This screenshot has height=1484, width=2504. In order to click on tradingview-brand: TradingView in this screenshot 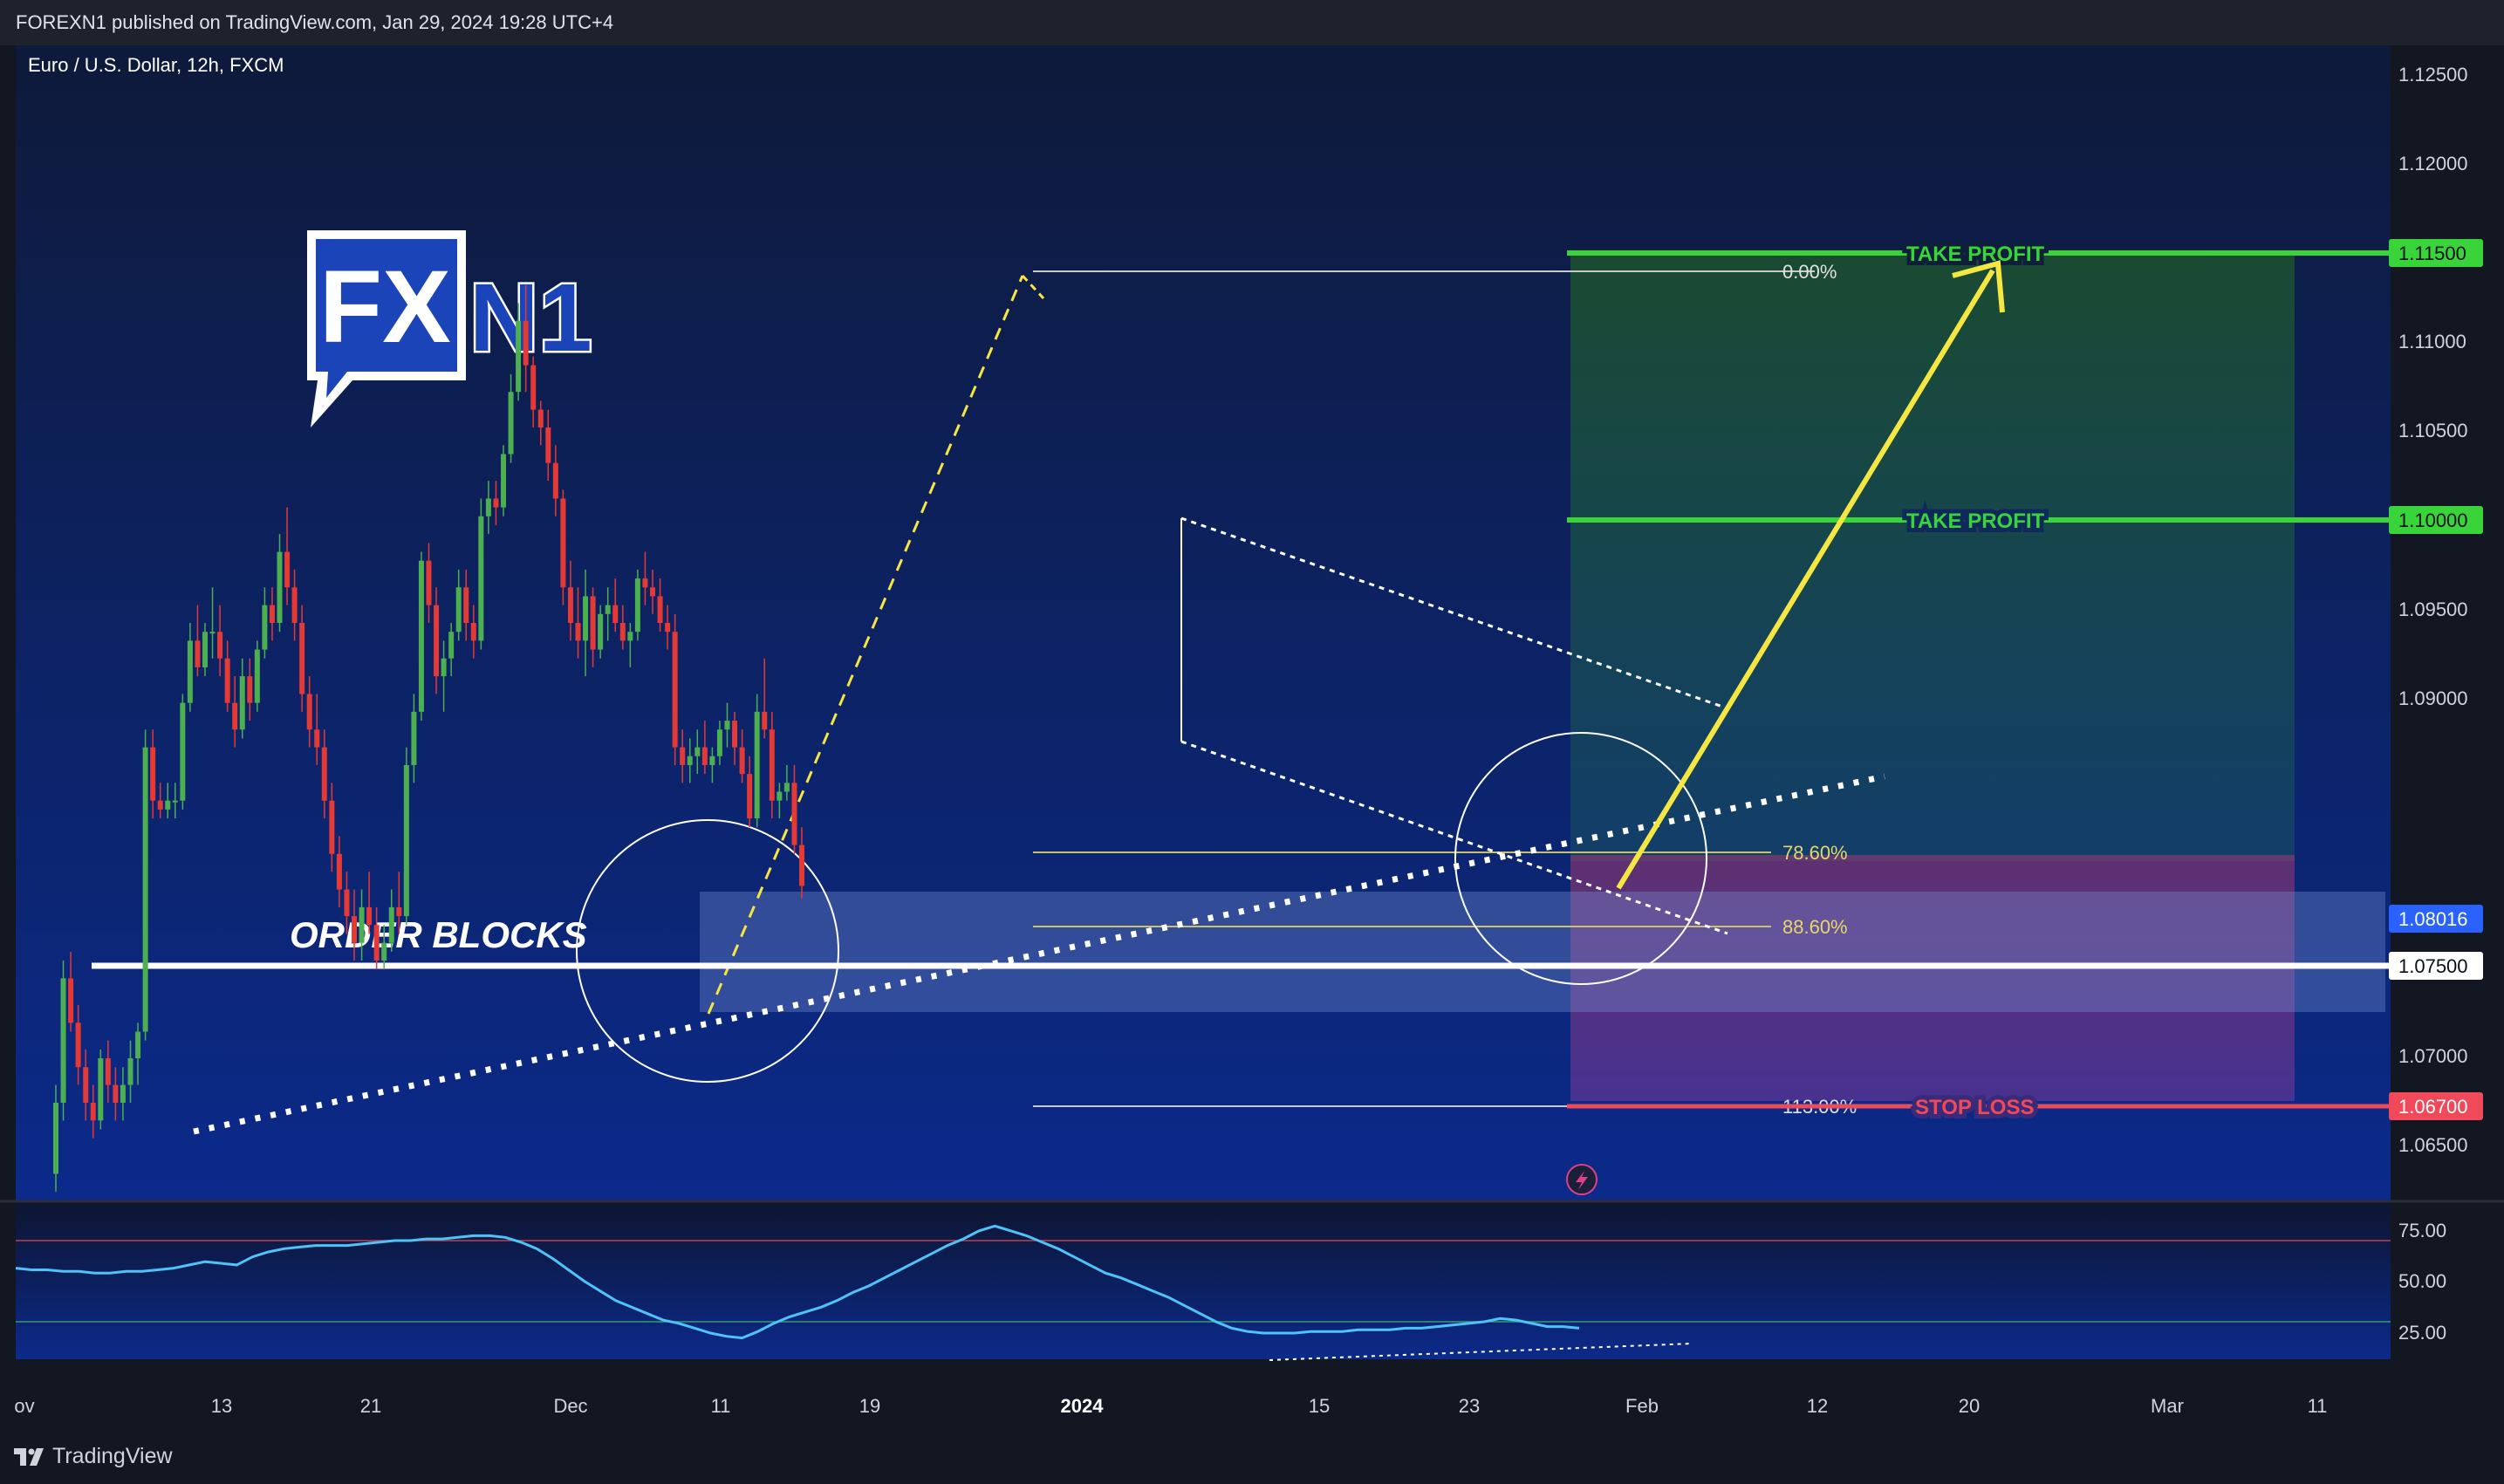, I will do `click(93, 1456)`.